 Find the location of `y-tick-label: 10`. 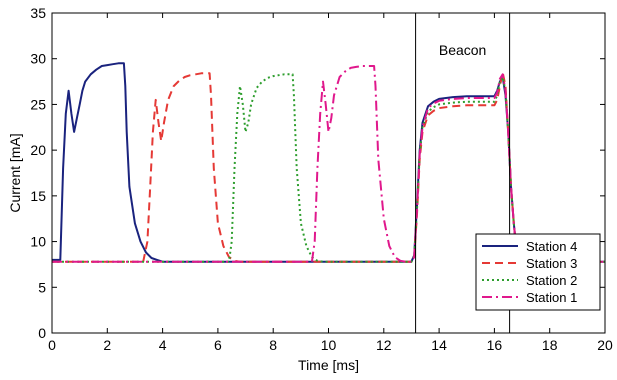

y-tick-label: 10 is located at coordinates (38, 242).